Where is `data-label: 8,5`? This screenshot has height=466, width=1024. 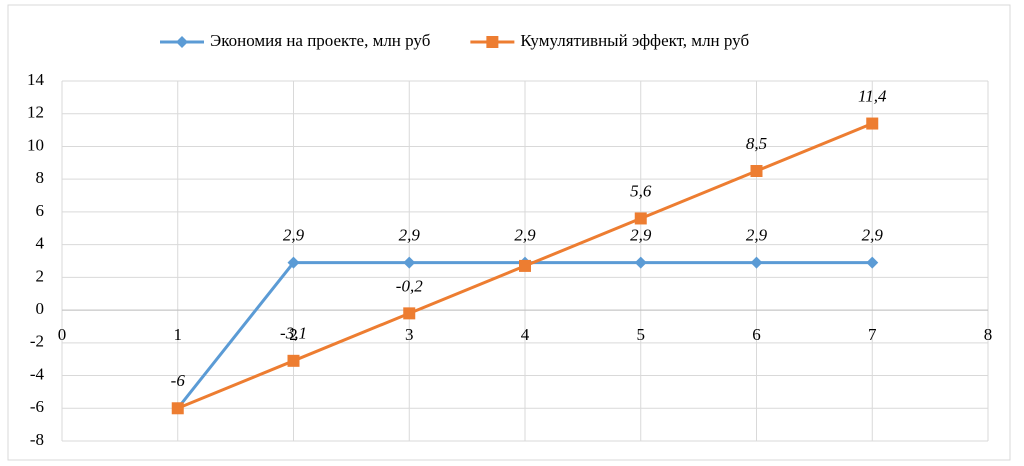 data-label: 8,5 is located at coordinates (756, 143).